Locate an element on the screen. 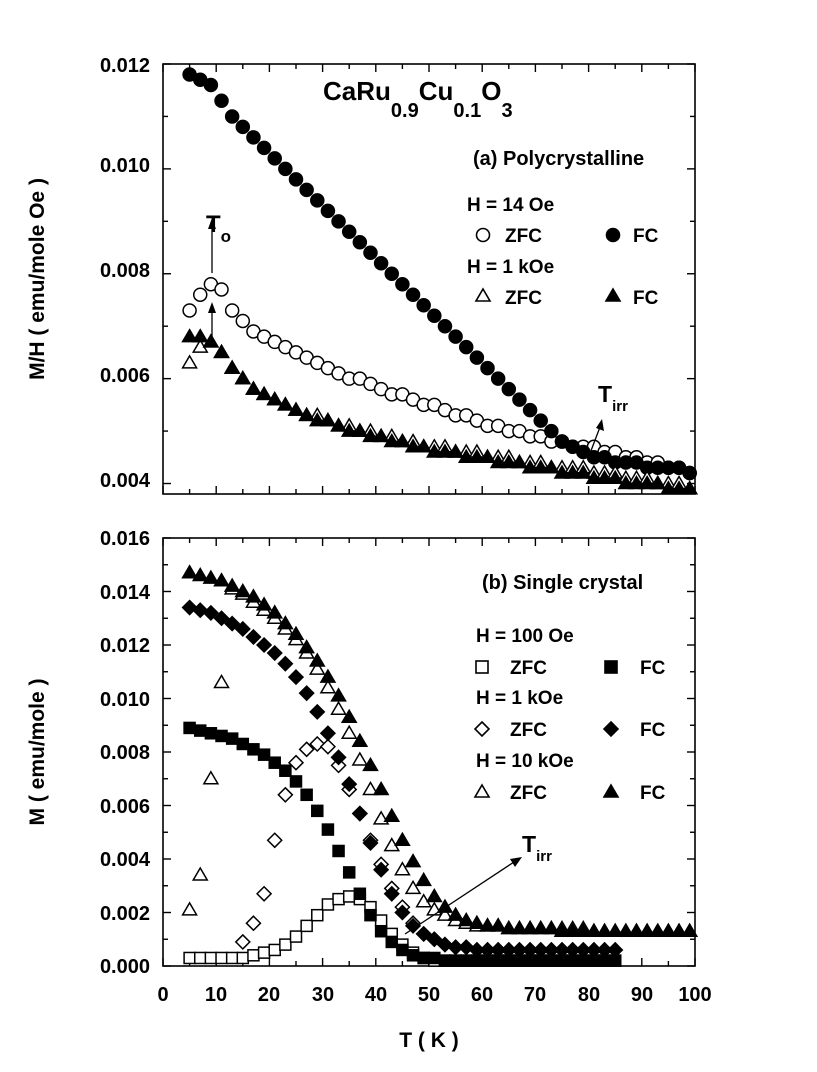  bottom-y-tick-label: 0.006 is located at coordinates (125, 807).